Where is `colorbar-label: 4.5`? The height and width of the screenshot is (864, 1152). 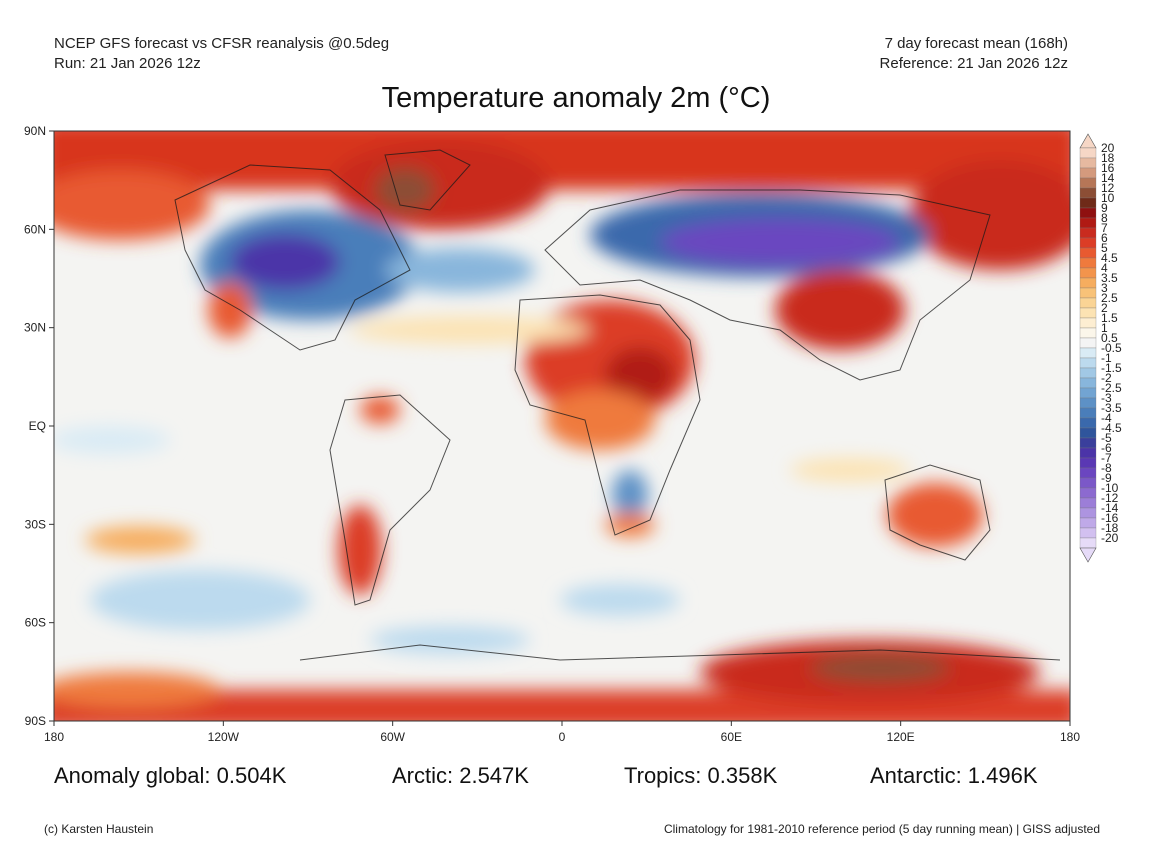
colorbar-label: 4.5 is located at coordinates (1109, 258).